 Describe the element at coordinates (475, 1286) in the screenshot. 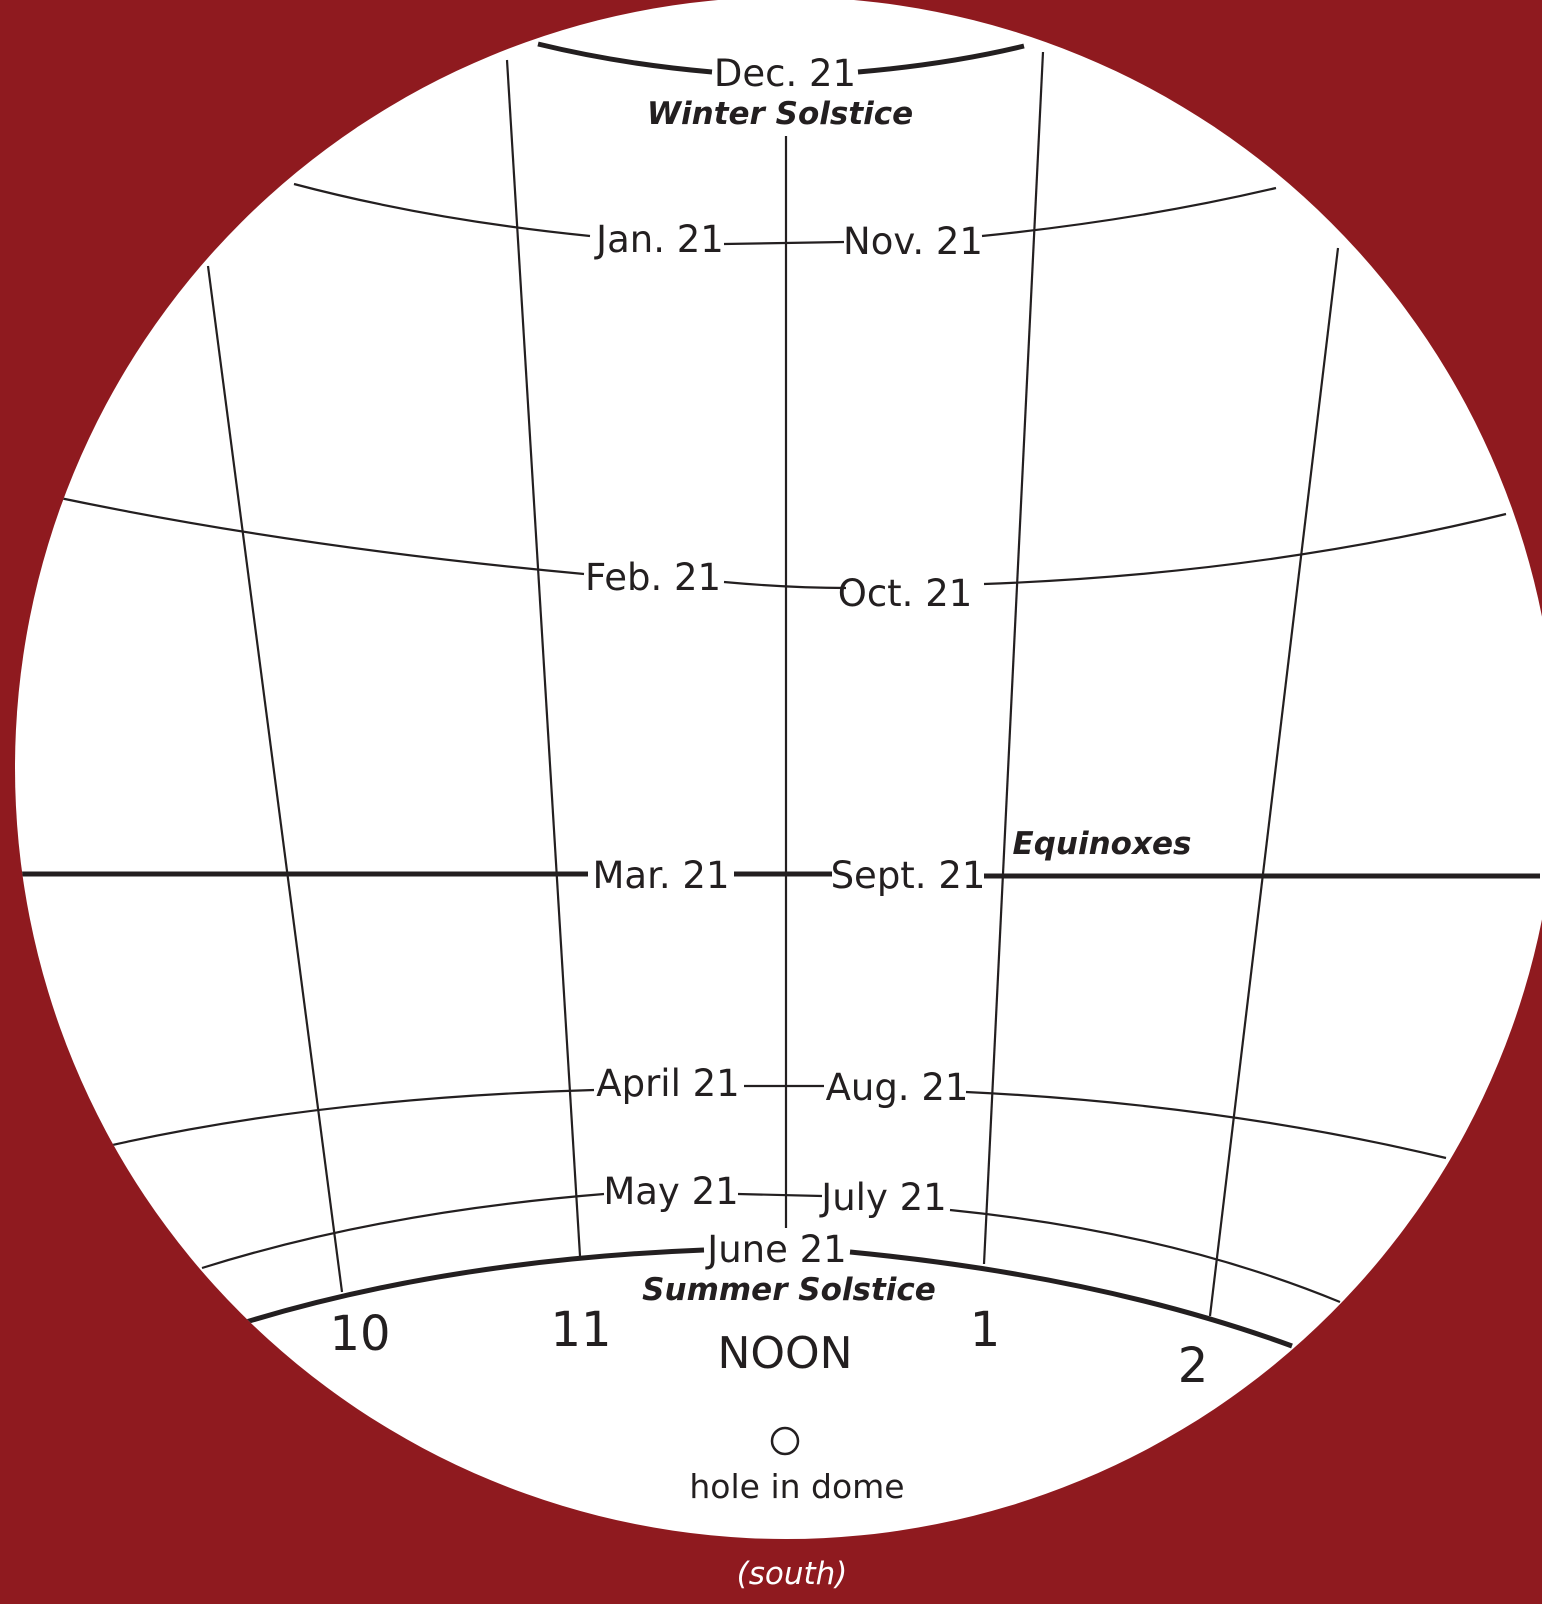

I see `summer-solstice-curve` at that location.